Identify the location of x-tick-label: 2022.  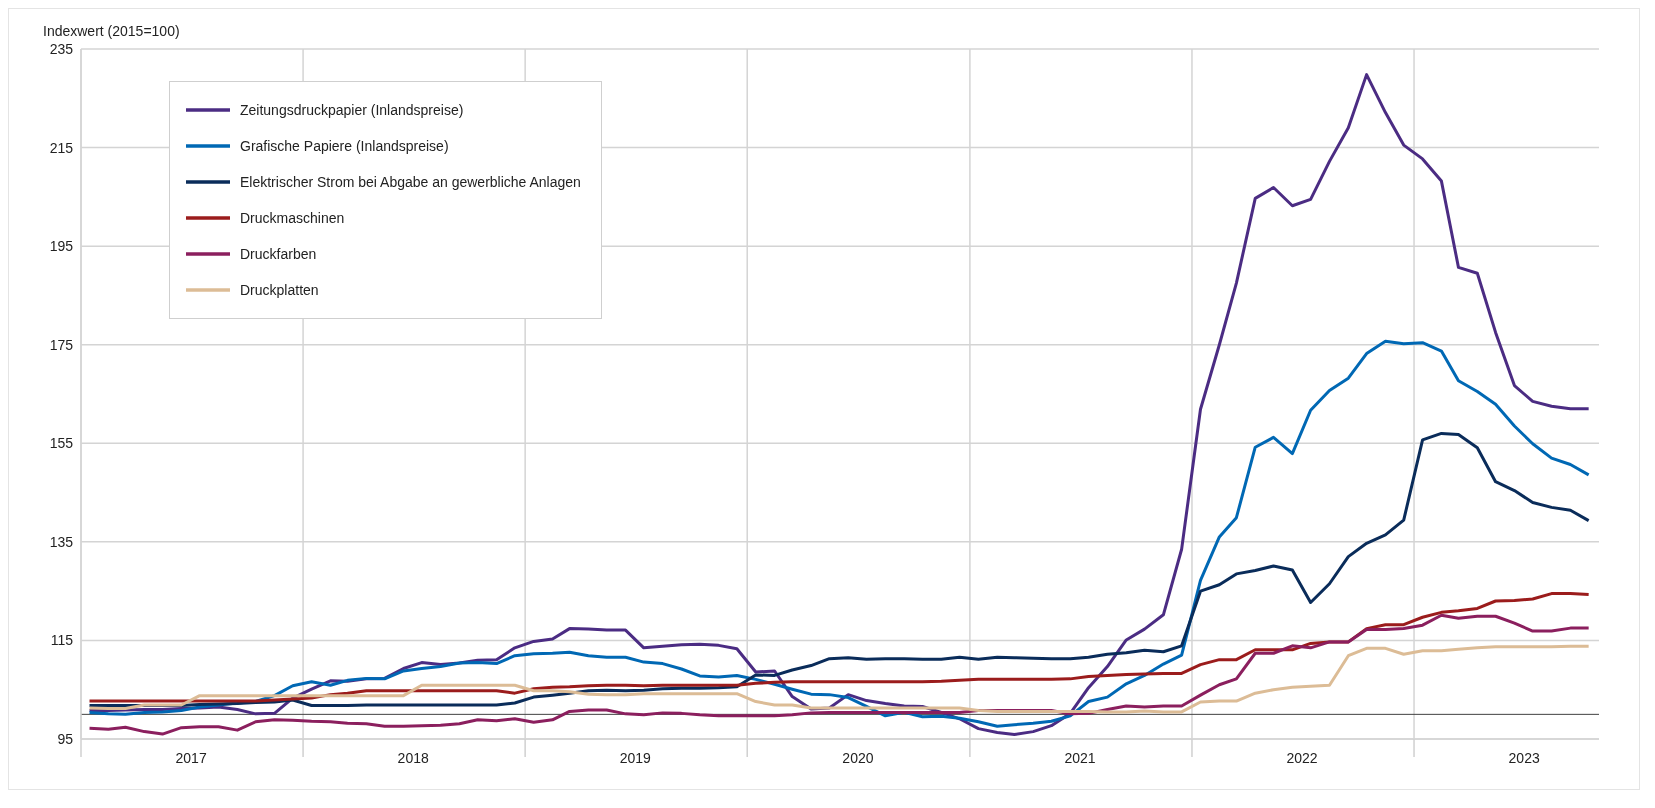
(1302, 758).